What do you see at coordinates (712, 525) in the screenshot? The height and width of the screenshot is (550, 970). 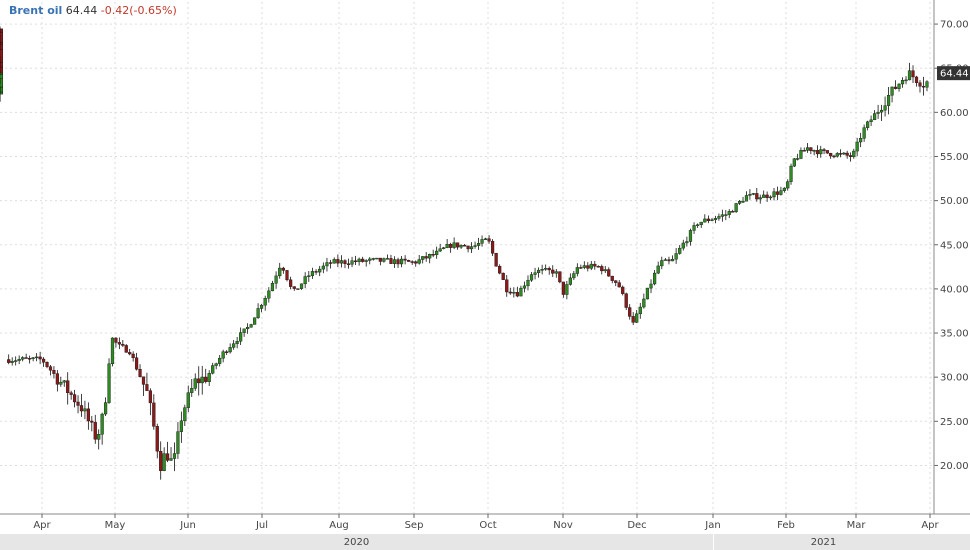 I see `x-tick-label: Jan` at bounding box center [712, 525].